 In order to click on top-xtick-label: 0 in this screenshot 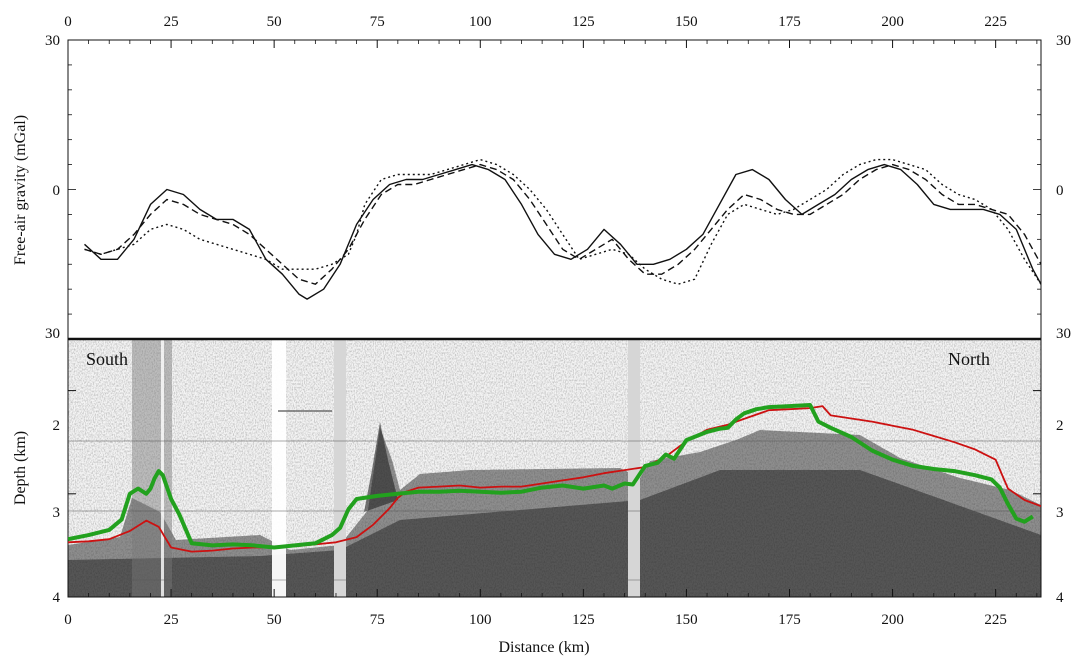, I will do `click(68, 22)`.